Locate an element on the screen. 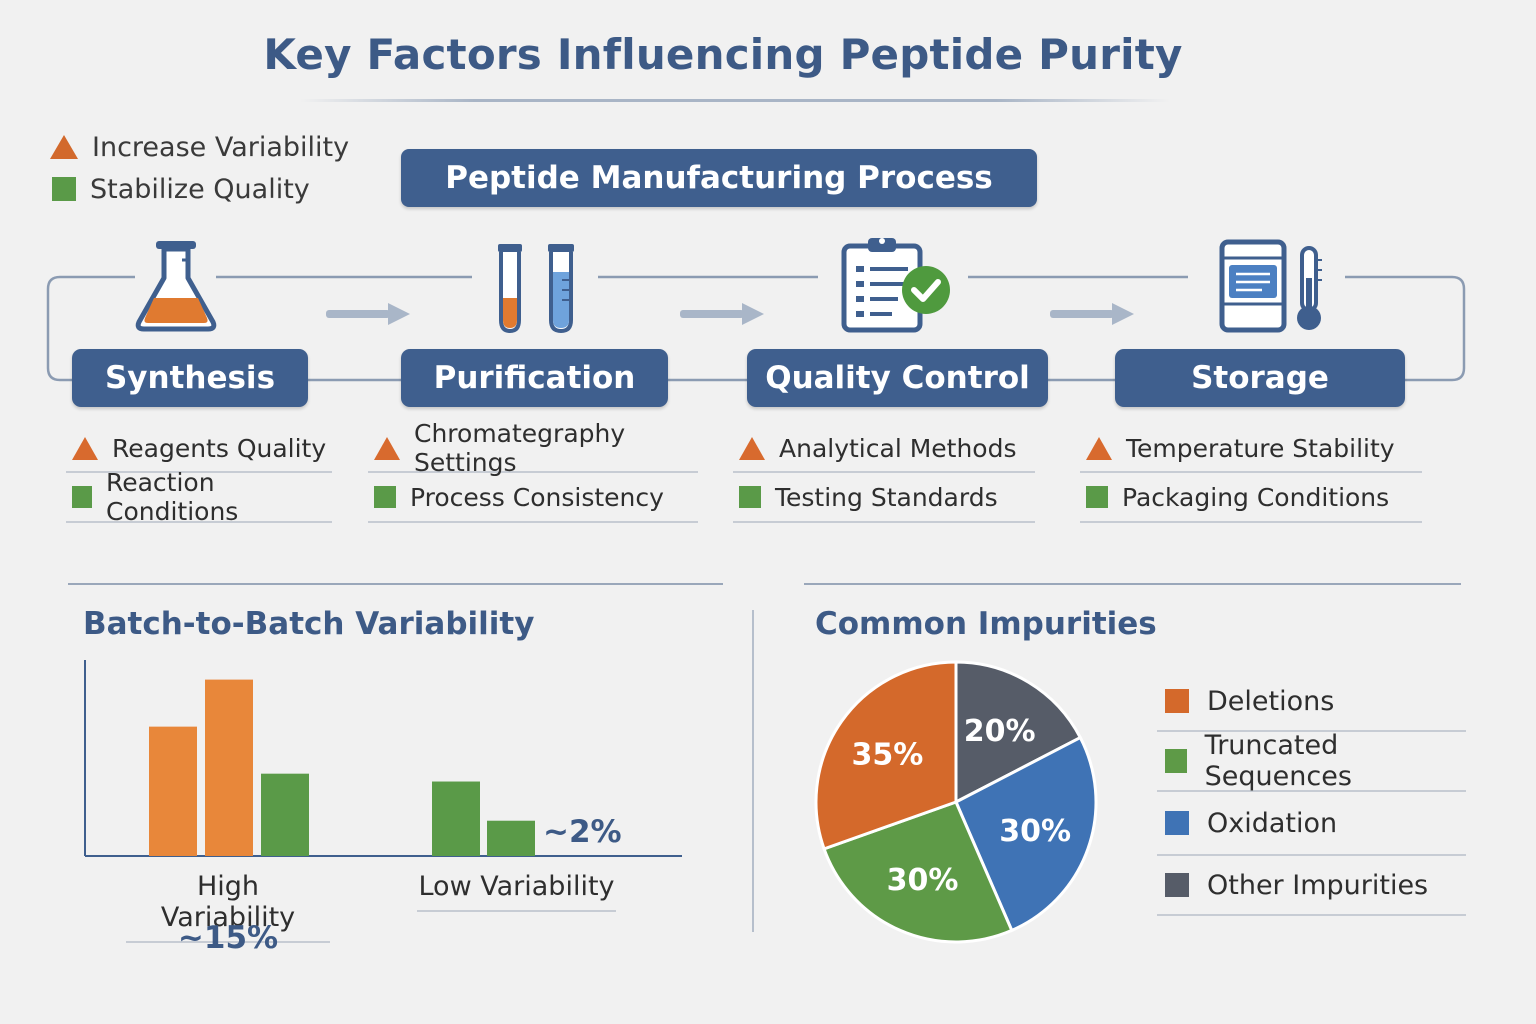  impurities-chart-title: Common Impurities is located at coordinates (986, 624).